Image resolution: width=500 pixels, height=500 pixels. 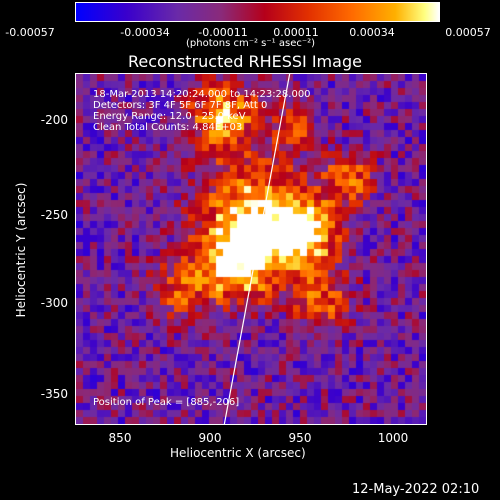 What do you see at coordinates (251, 43) in the screenshot?
I see `colorbar-unit-label: (photons cm⁻² s⁻¹ asec⁻²)` at bounding box center [251, 43].